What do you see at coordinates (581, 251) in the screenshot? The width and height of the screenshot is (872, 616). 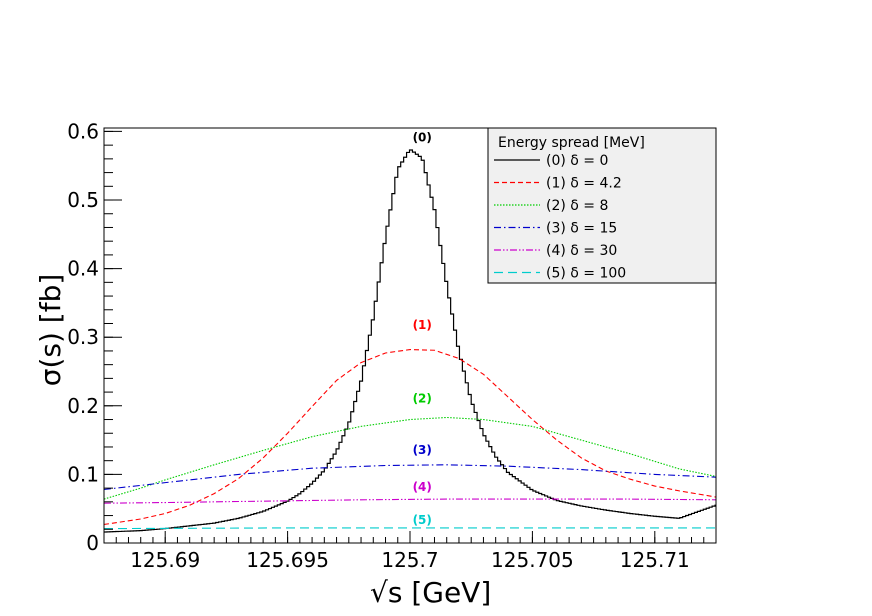 I see `legend-entry-4: (4) δ = 30` at bounding box center [581, 251].